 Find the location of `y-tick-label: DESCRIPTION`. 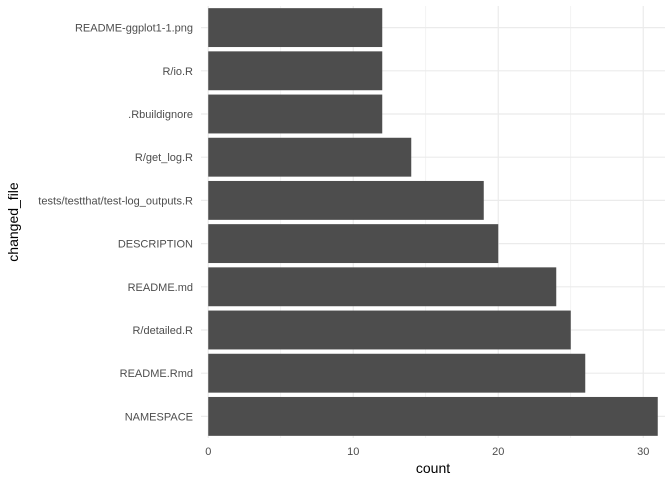

y-tick-label: DESCRIPTION is located at coordinates (155, 245).